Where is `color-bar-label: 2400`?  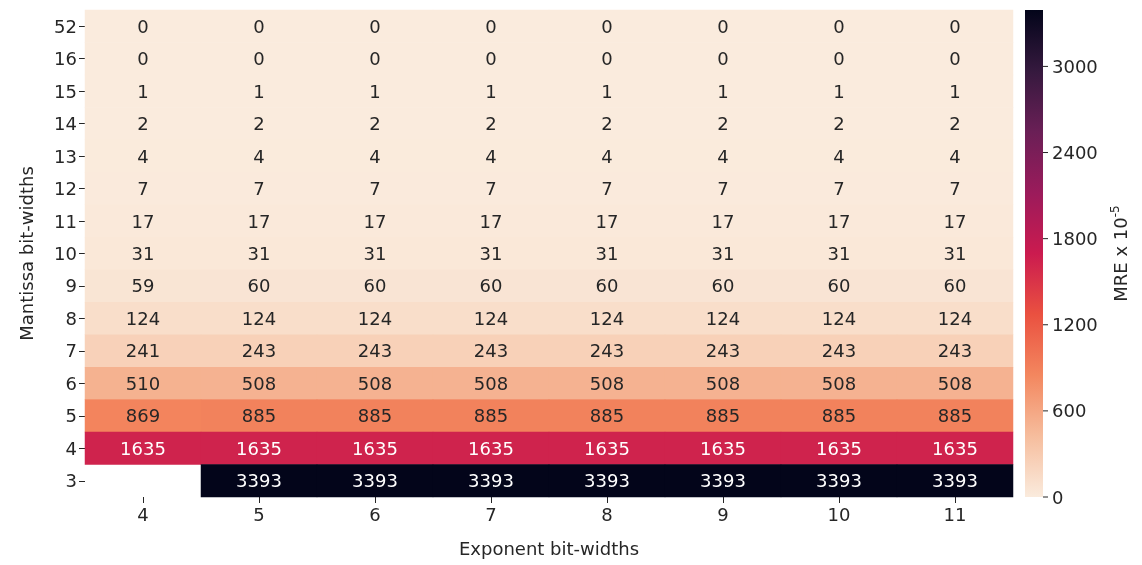
color-bar-label: 2400 is located at coordinates (1075, 153).